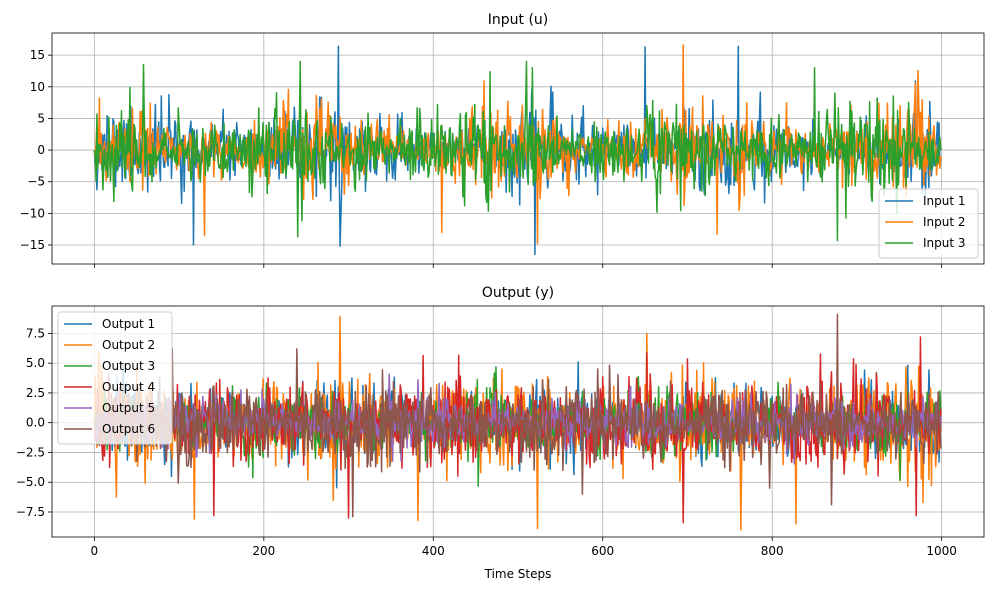  What do you see at coordinates (944, 222) in the screenshot?
I see `legend-label: Input 2` at bounding box center [944, 222].